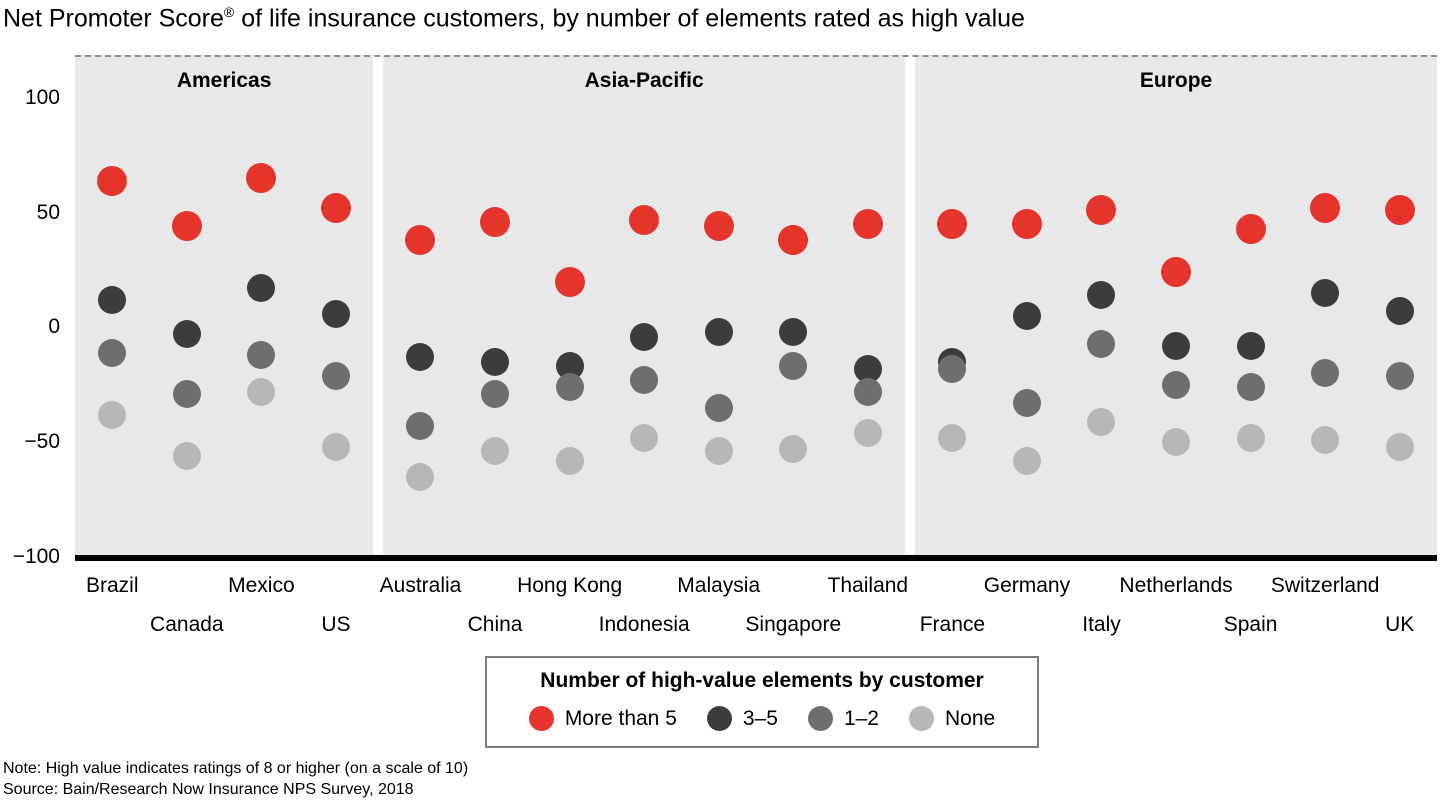  What do you see at coordinates (861, 718) in the screenshot?
I see `legend-item-label: 1–2` at bounding box center [861, 718].